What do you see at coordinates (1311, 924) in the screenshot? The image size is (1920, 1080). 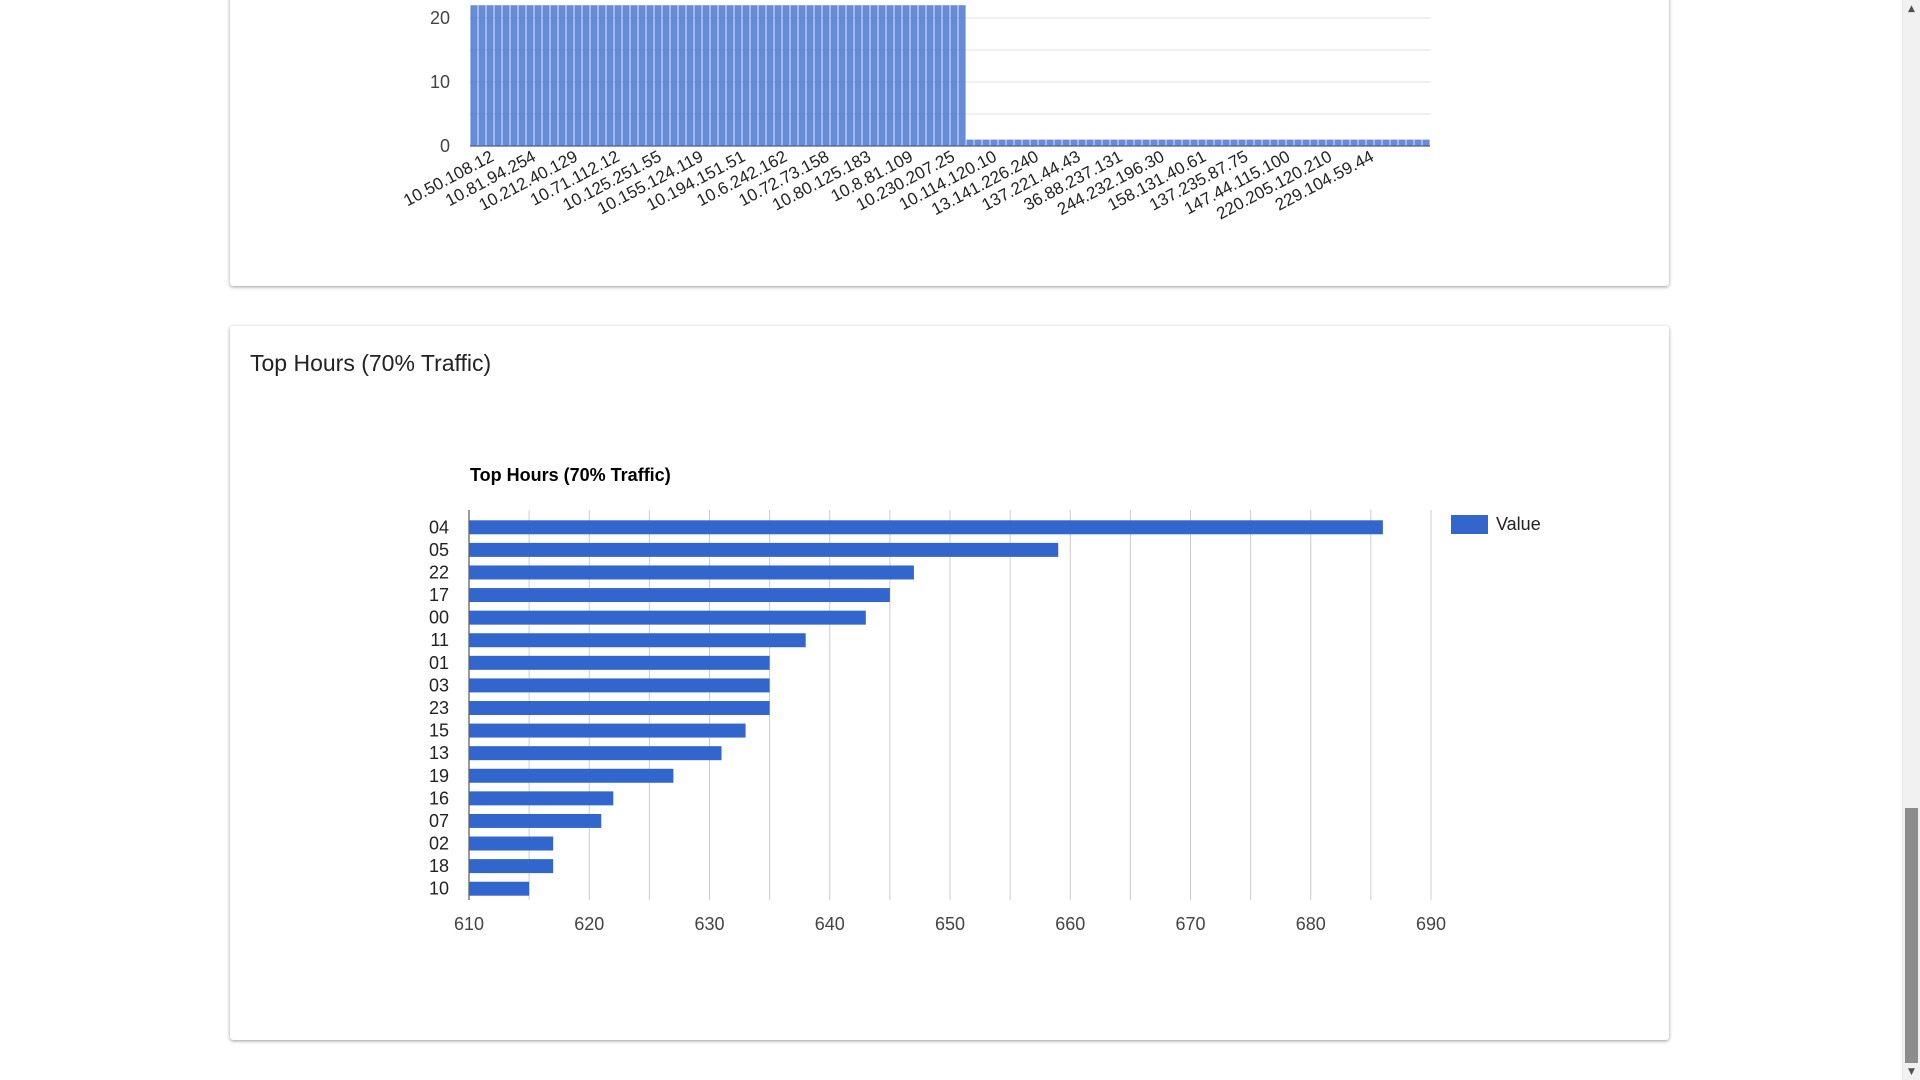 I see `x-tick-label: 680` at bounding box center [1311, 924].